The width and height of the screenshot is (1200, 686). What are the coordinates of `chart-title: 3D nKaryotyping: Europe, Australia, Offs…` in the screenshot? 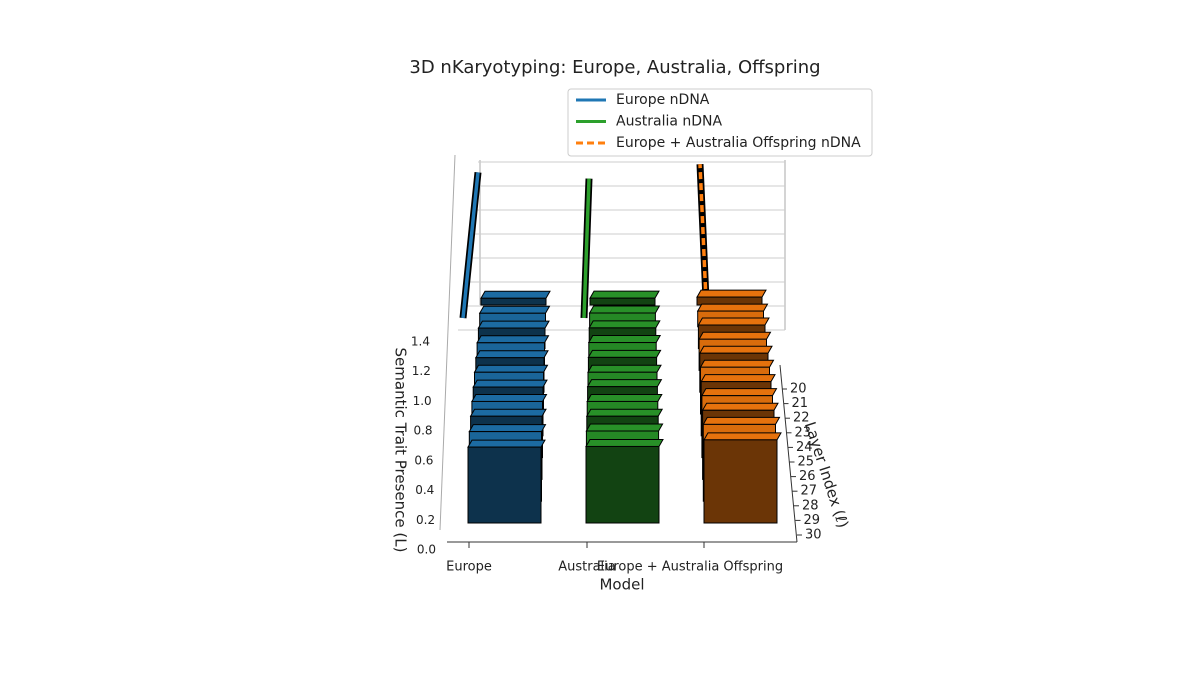 It's located at (614, 67).